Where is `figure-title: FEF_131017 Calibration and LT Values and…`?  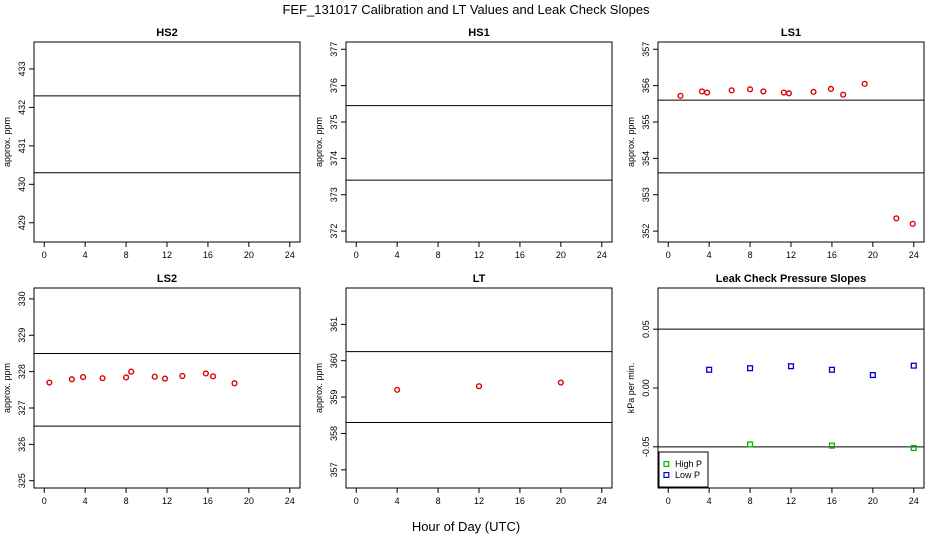 figure-title: FEF_131017 Calibration and LT Values and… is located at coordinates (466, 9).